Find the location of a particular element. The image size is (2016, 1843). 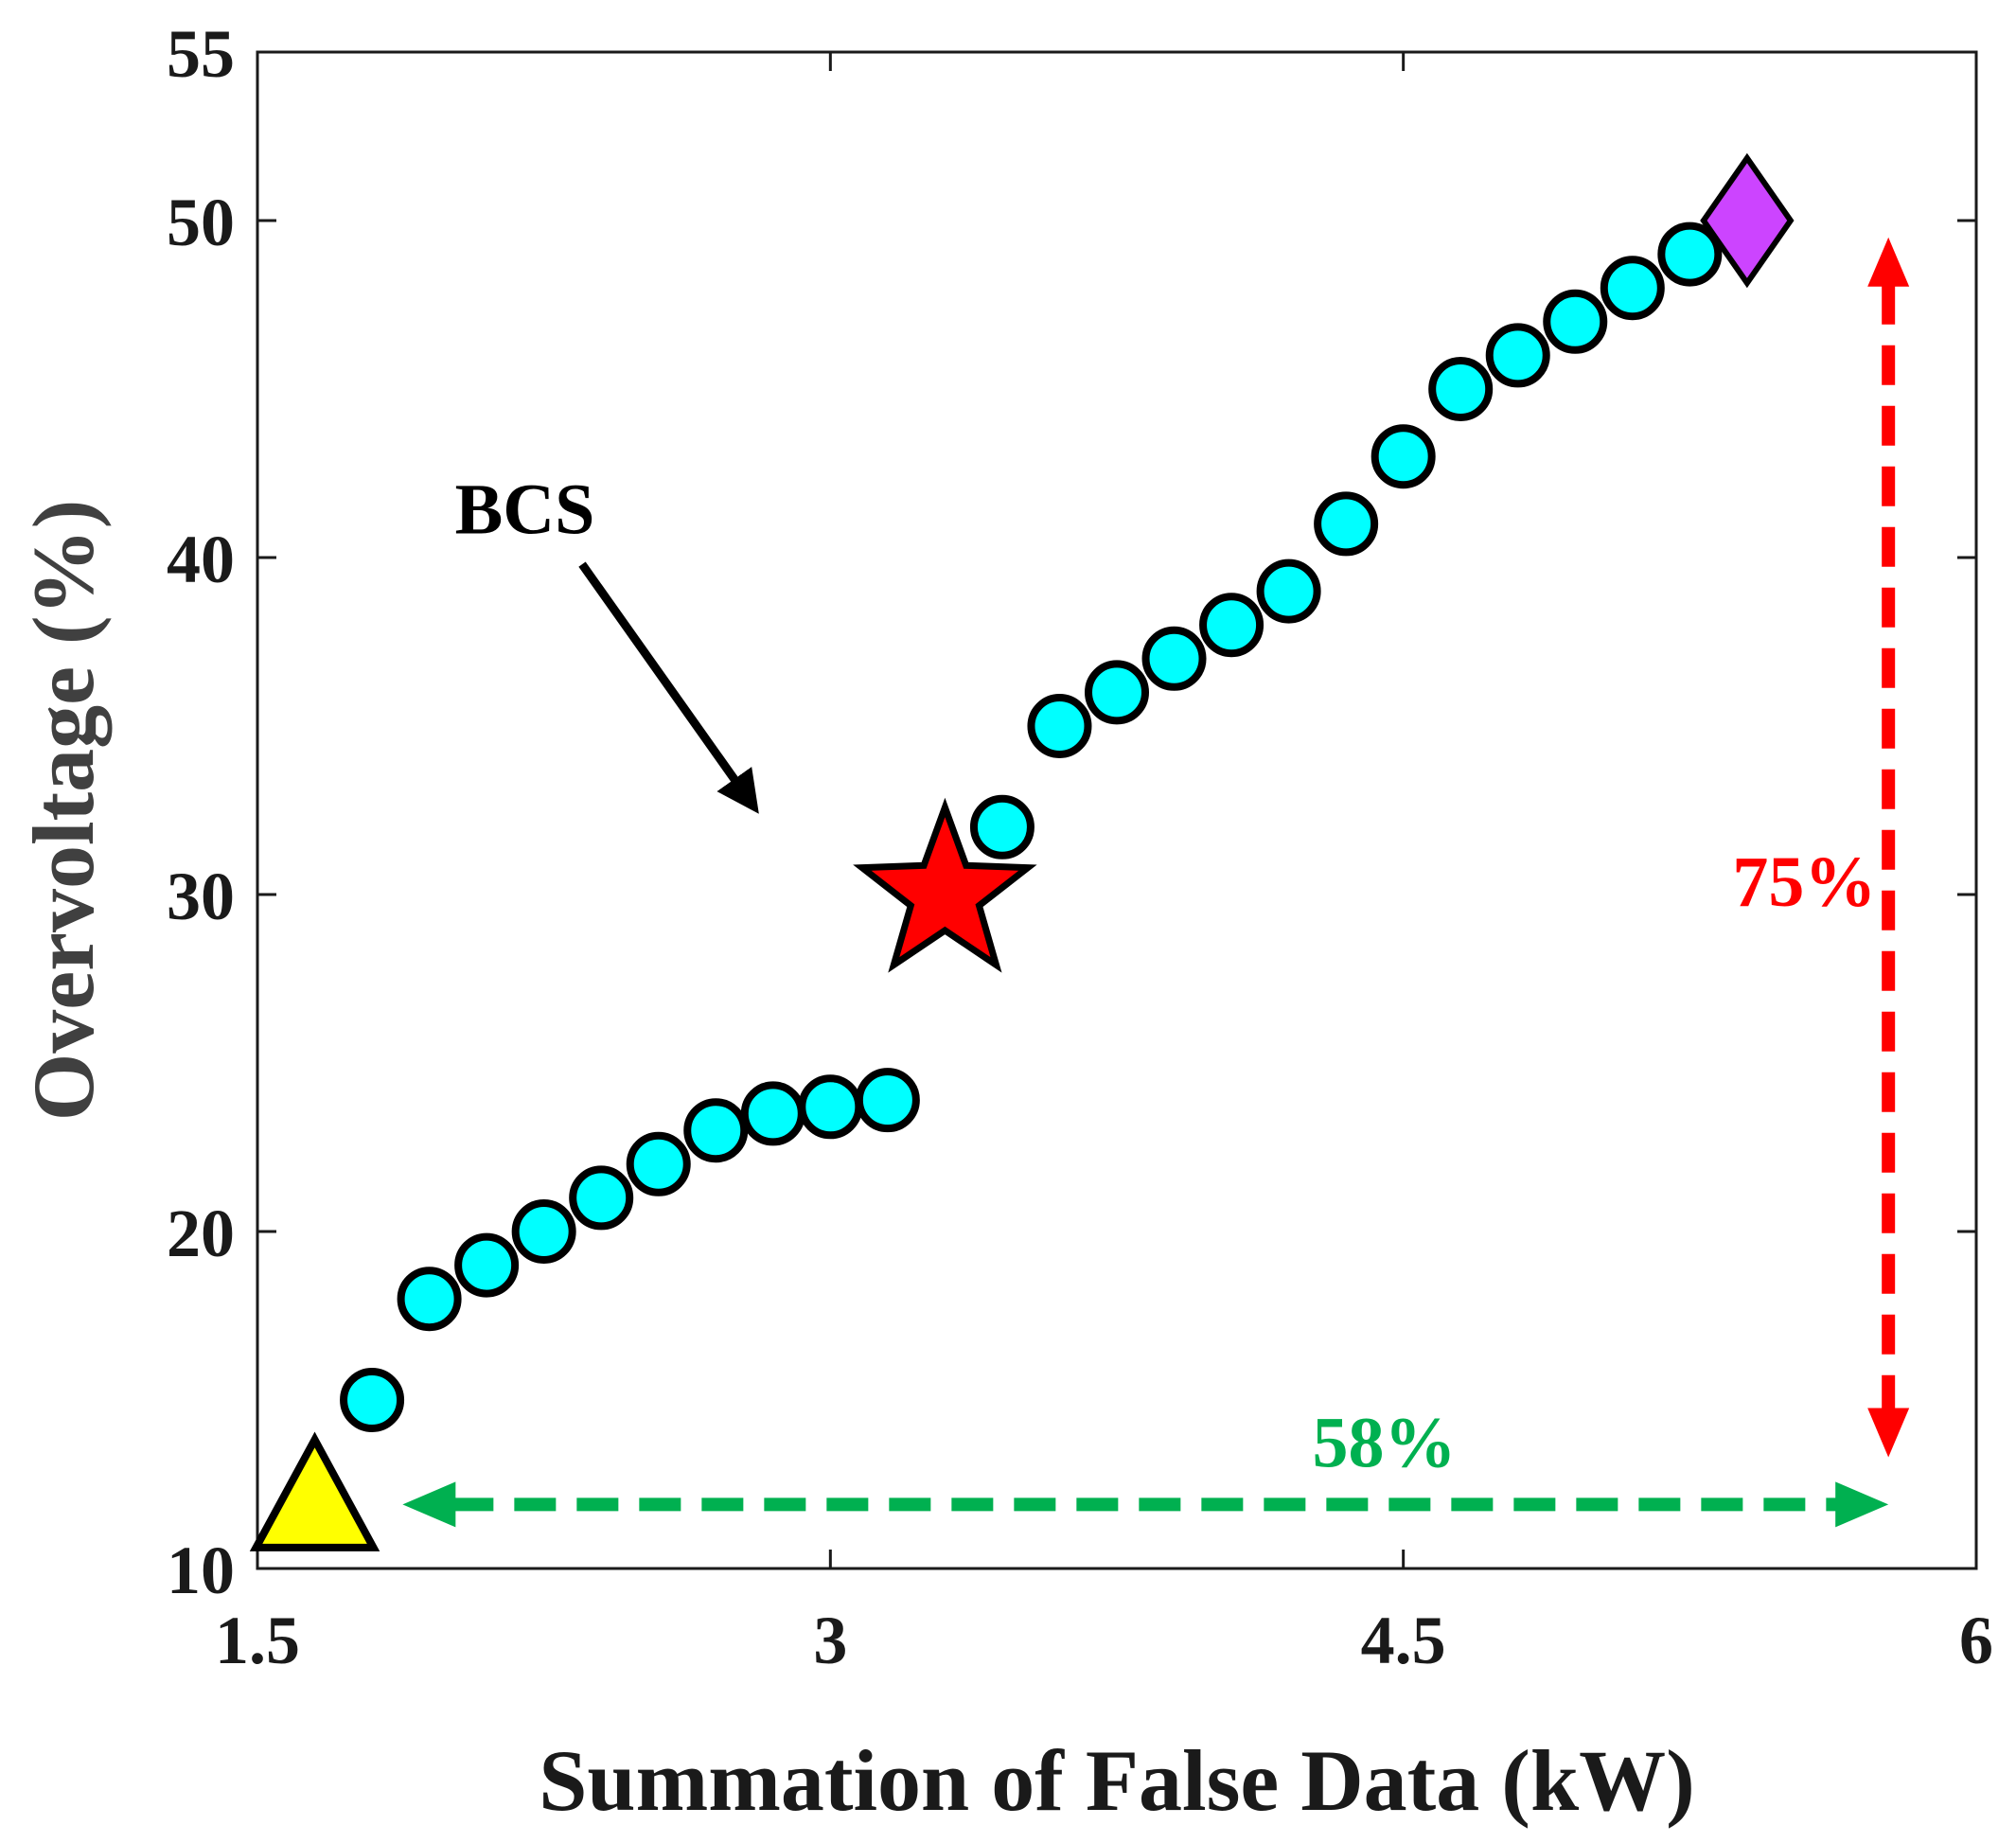

y-tick-label: 20 is located at coordinates (201, 1234).